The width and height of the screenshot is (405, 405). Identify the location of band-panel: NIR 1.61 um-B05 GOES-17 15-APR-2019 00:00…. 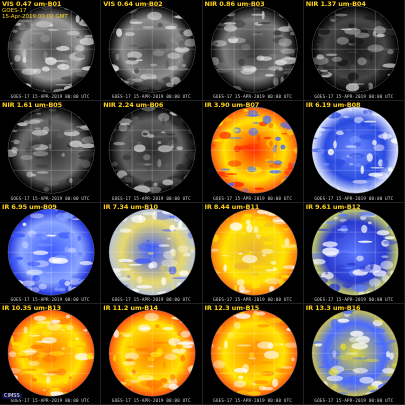
(51, 152).